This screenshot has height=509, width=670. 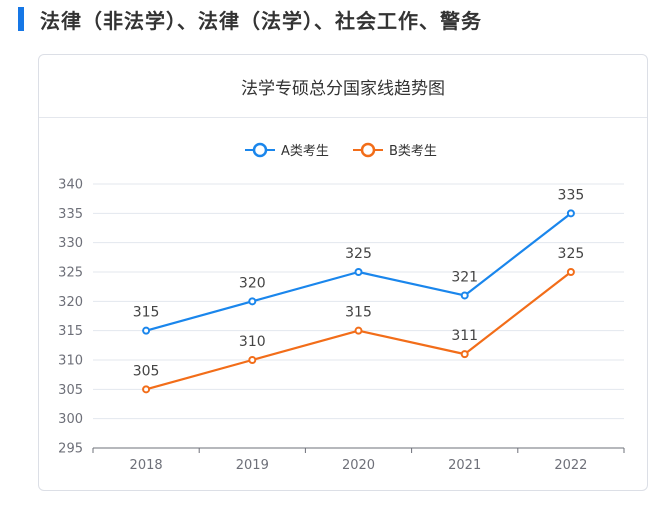 I want to click on x-tick-label: 2020, so click(x=358, y=465).